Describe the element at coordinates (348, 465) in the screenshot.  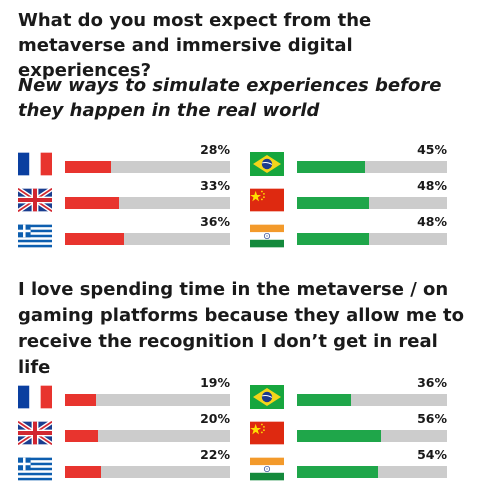
I see `bar-row-india: 54%` at that location.